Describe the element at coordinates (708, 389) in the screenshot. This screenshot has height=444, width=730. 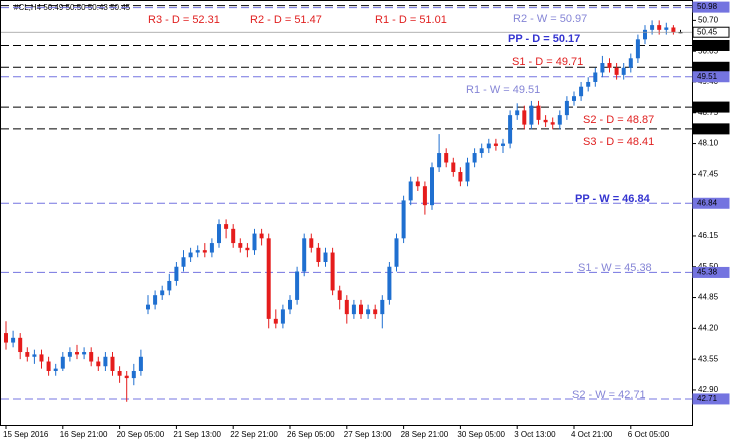
I see `y-tick-label: 42.90` at that location.